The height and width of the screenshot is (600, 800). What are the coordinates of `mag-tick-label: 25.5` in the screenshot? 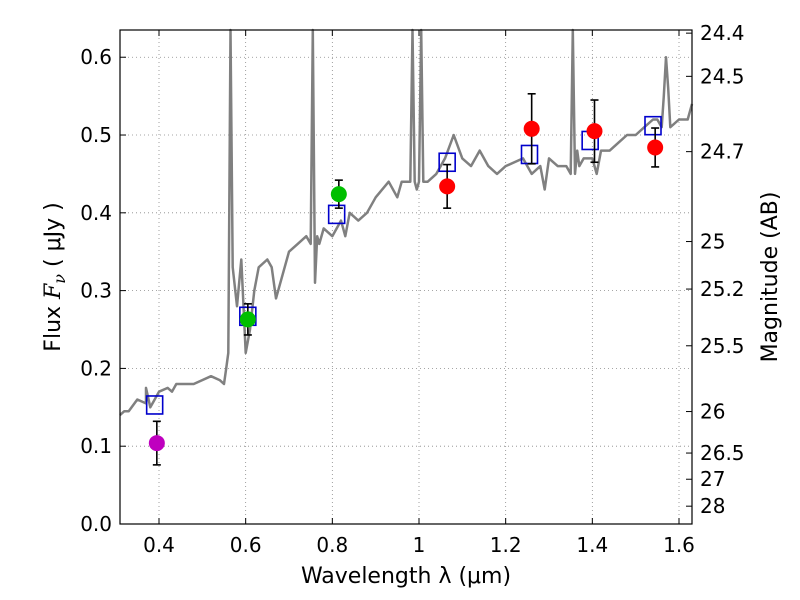 It's located at (722, 346).